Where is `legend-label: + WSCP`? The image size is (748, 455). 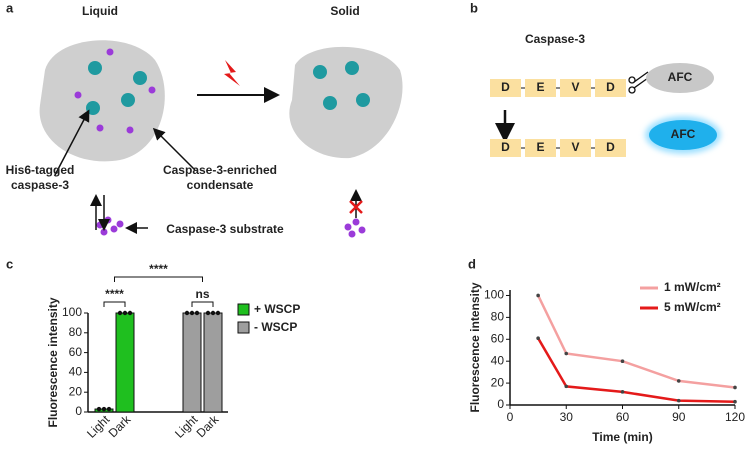
legend-label: + WSCP is located at coordinates (277, 309).